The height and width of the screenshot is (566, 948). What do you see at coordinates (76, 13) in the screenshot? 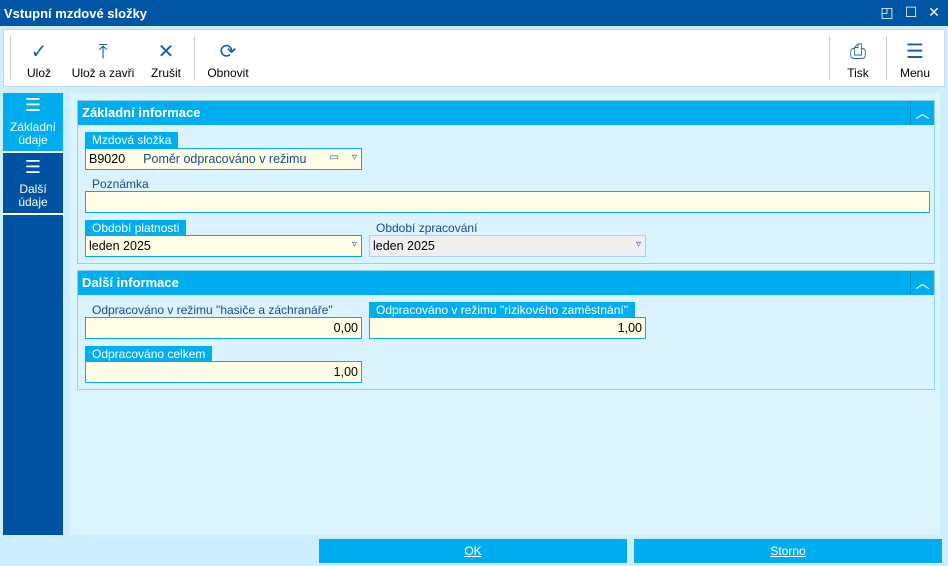
I see `window-title: Vstupní mzdové složky` at bounding box center [76, 13].